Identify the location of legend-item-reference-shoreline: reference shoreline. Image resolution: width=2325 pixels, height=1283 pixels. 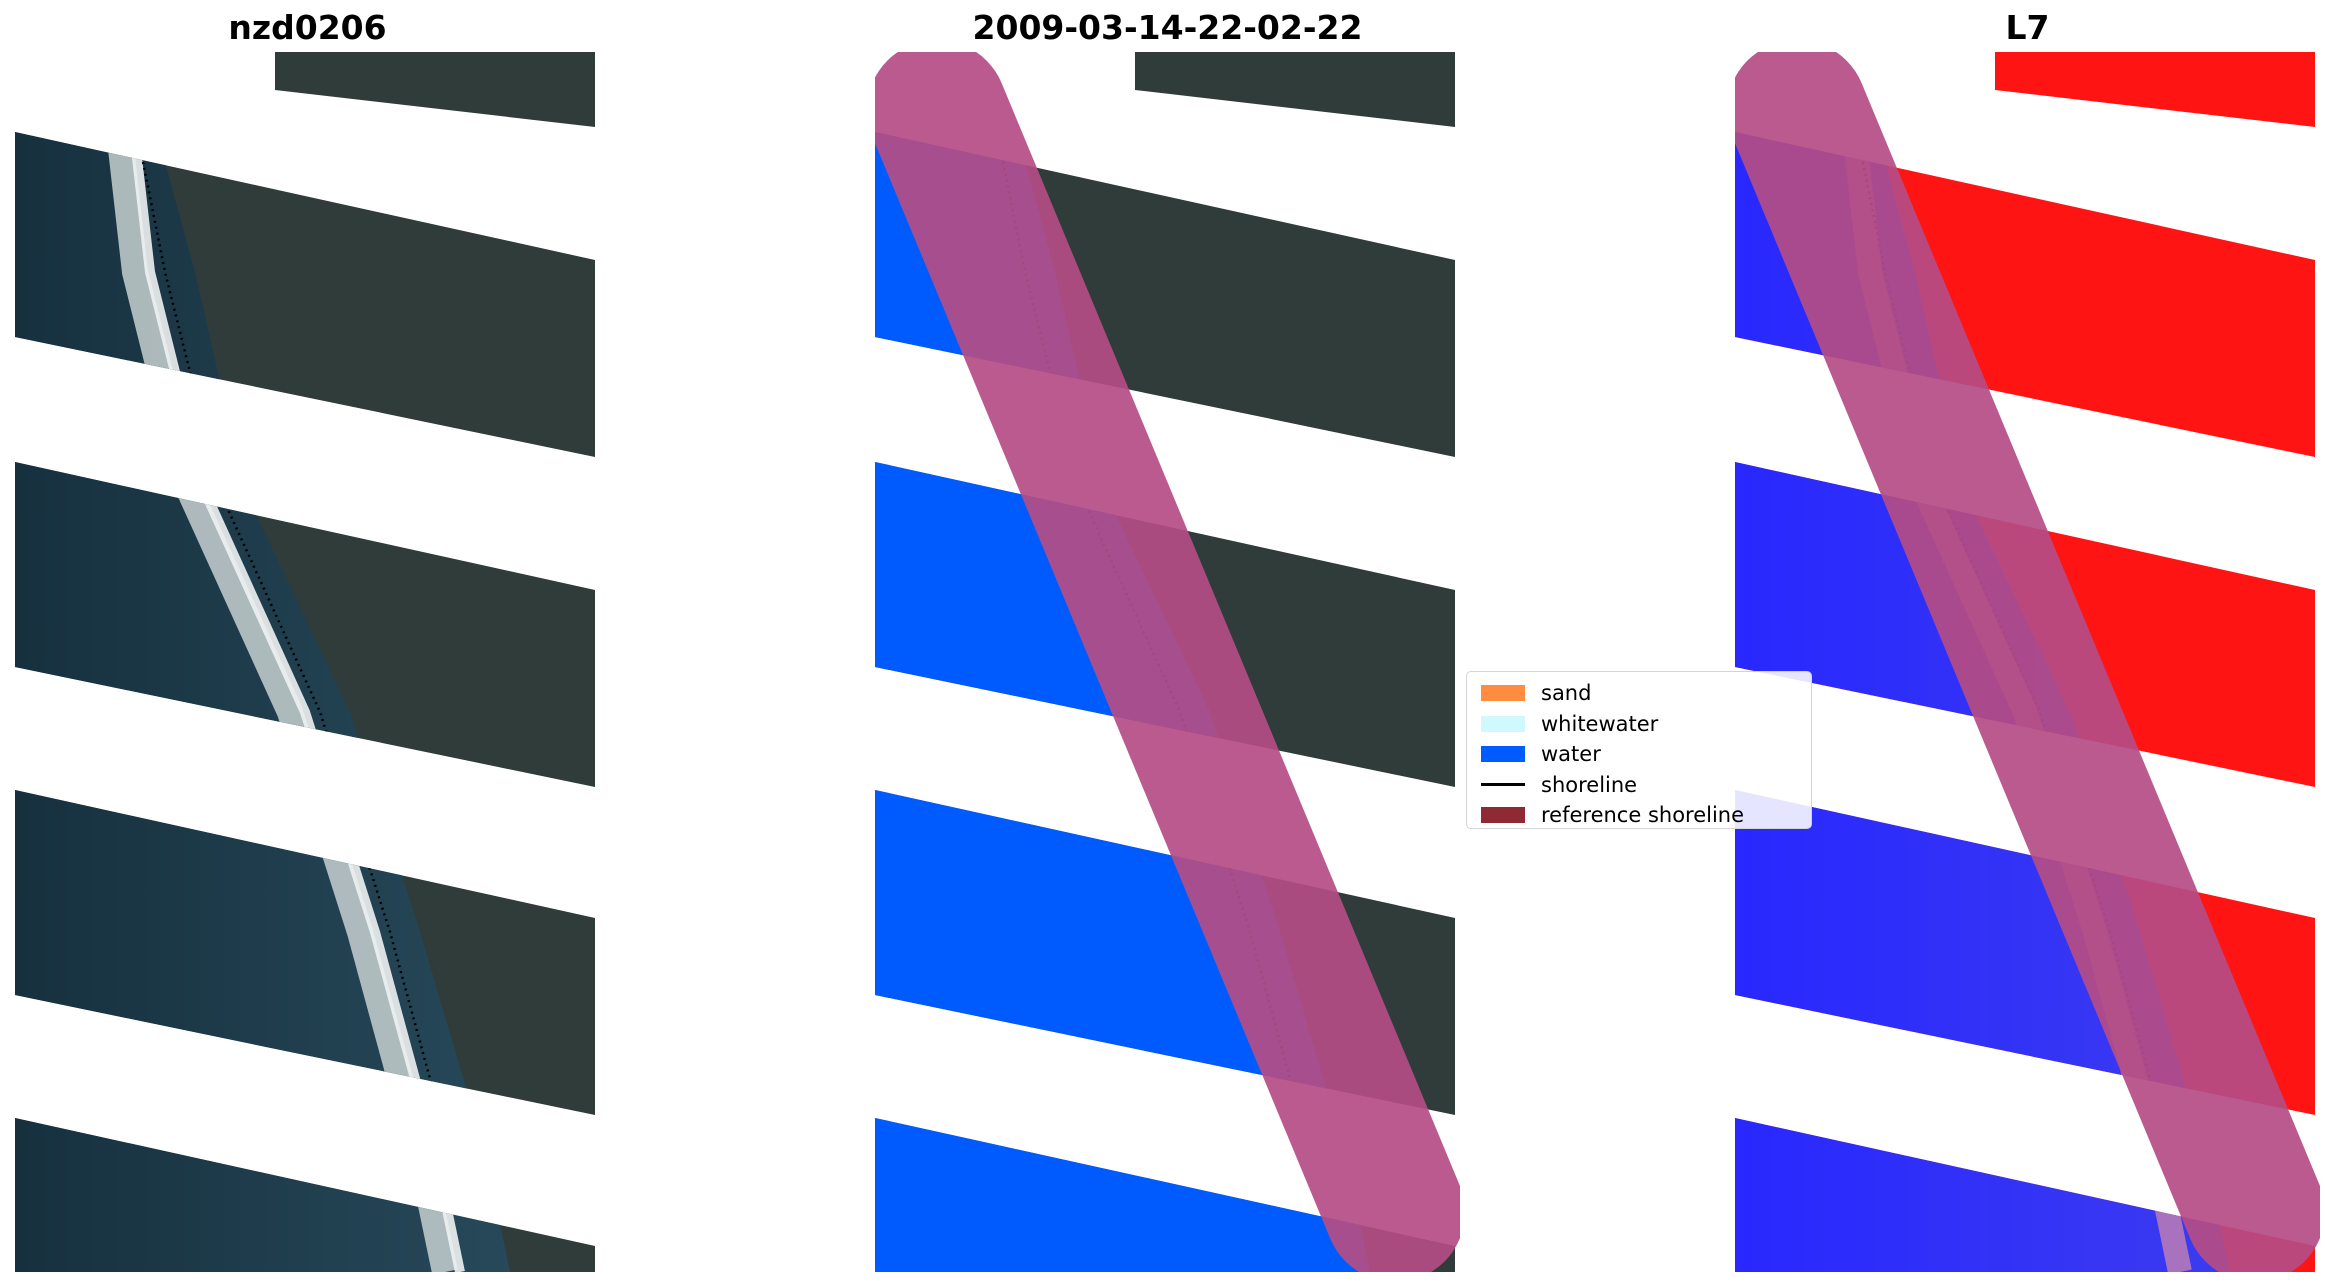
(1639, 815).